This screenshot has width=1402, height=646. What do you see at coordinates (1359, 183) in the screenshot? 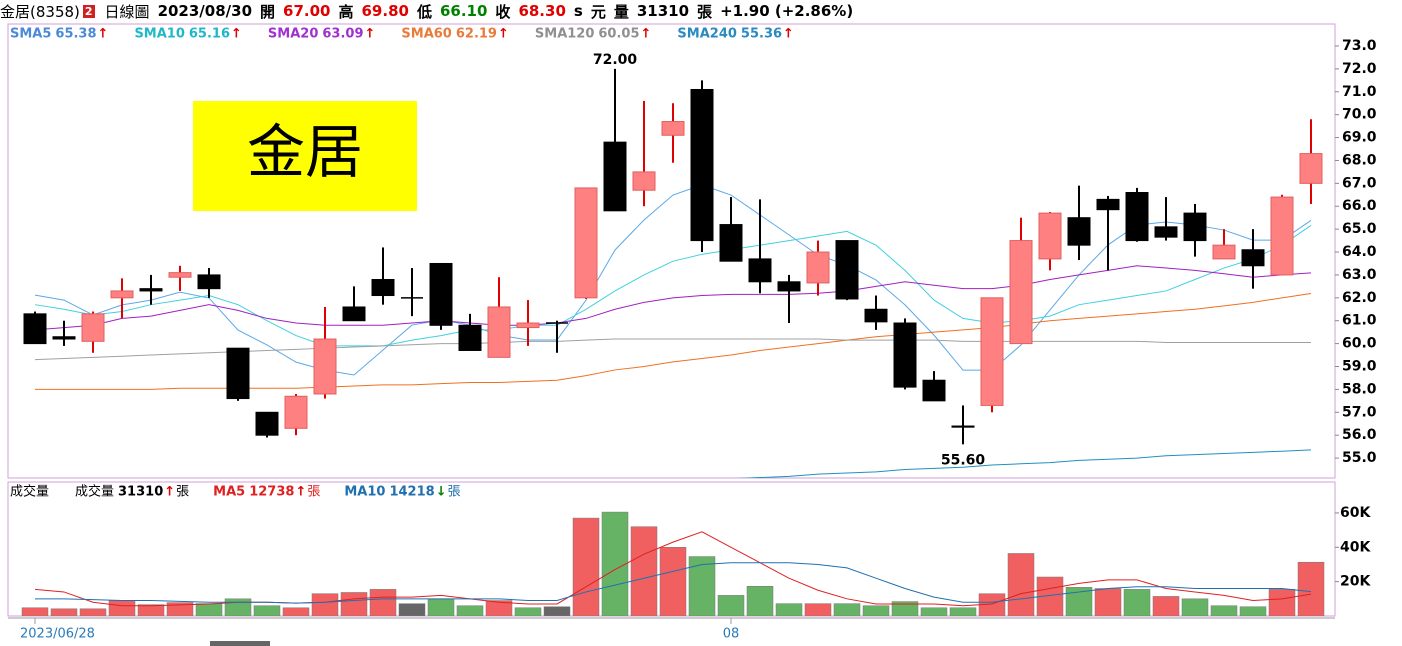
I see `y-tick-label: 67.0` at bounding box center [1359, 183].